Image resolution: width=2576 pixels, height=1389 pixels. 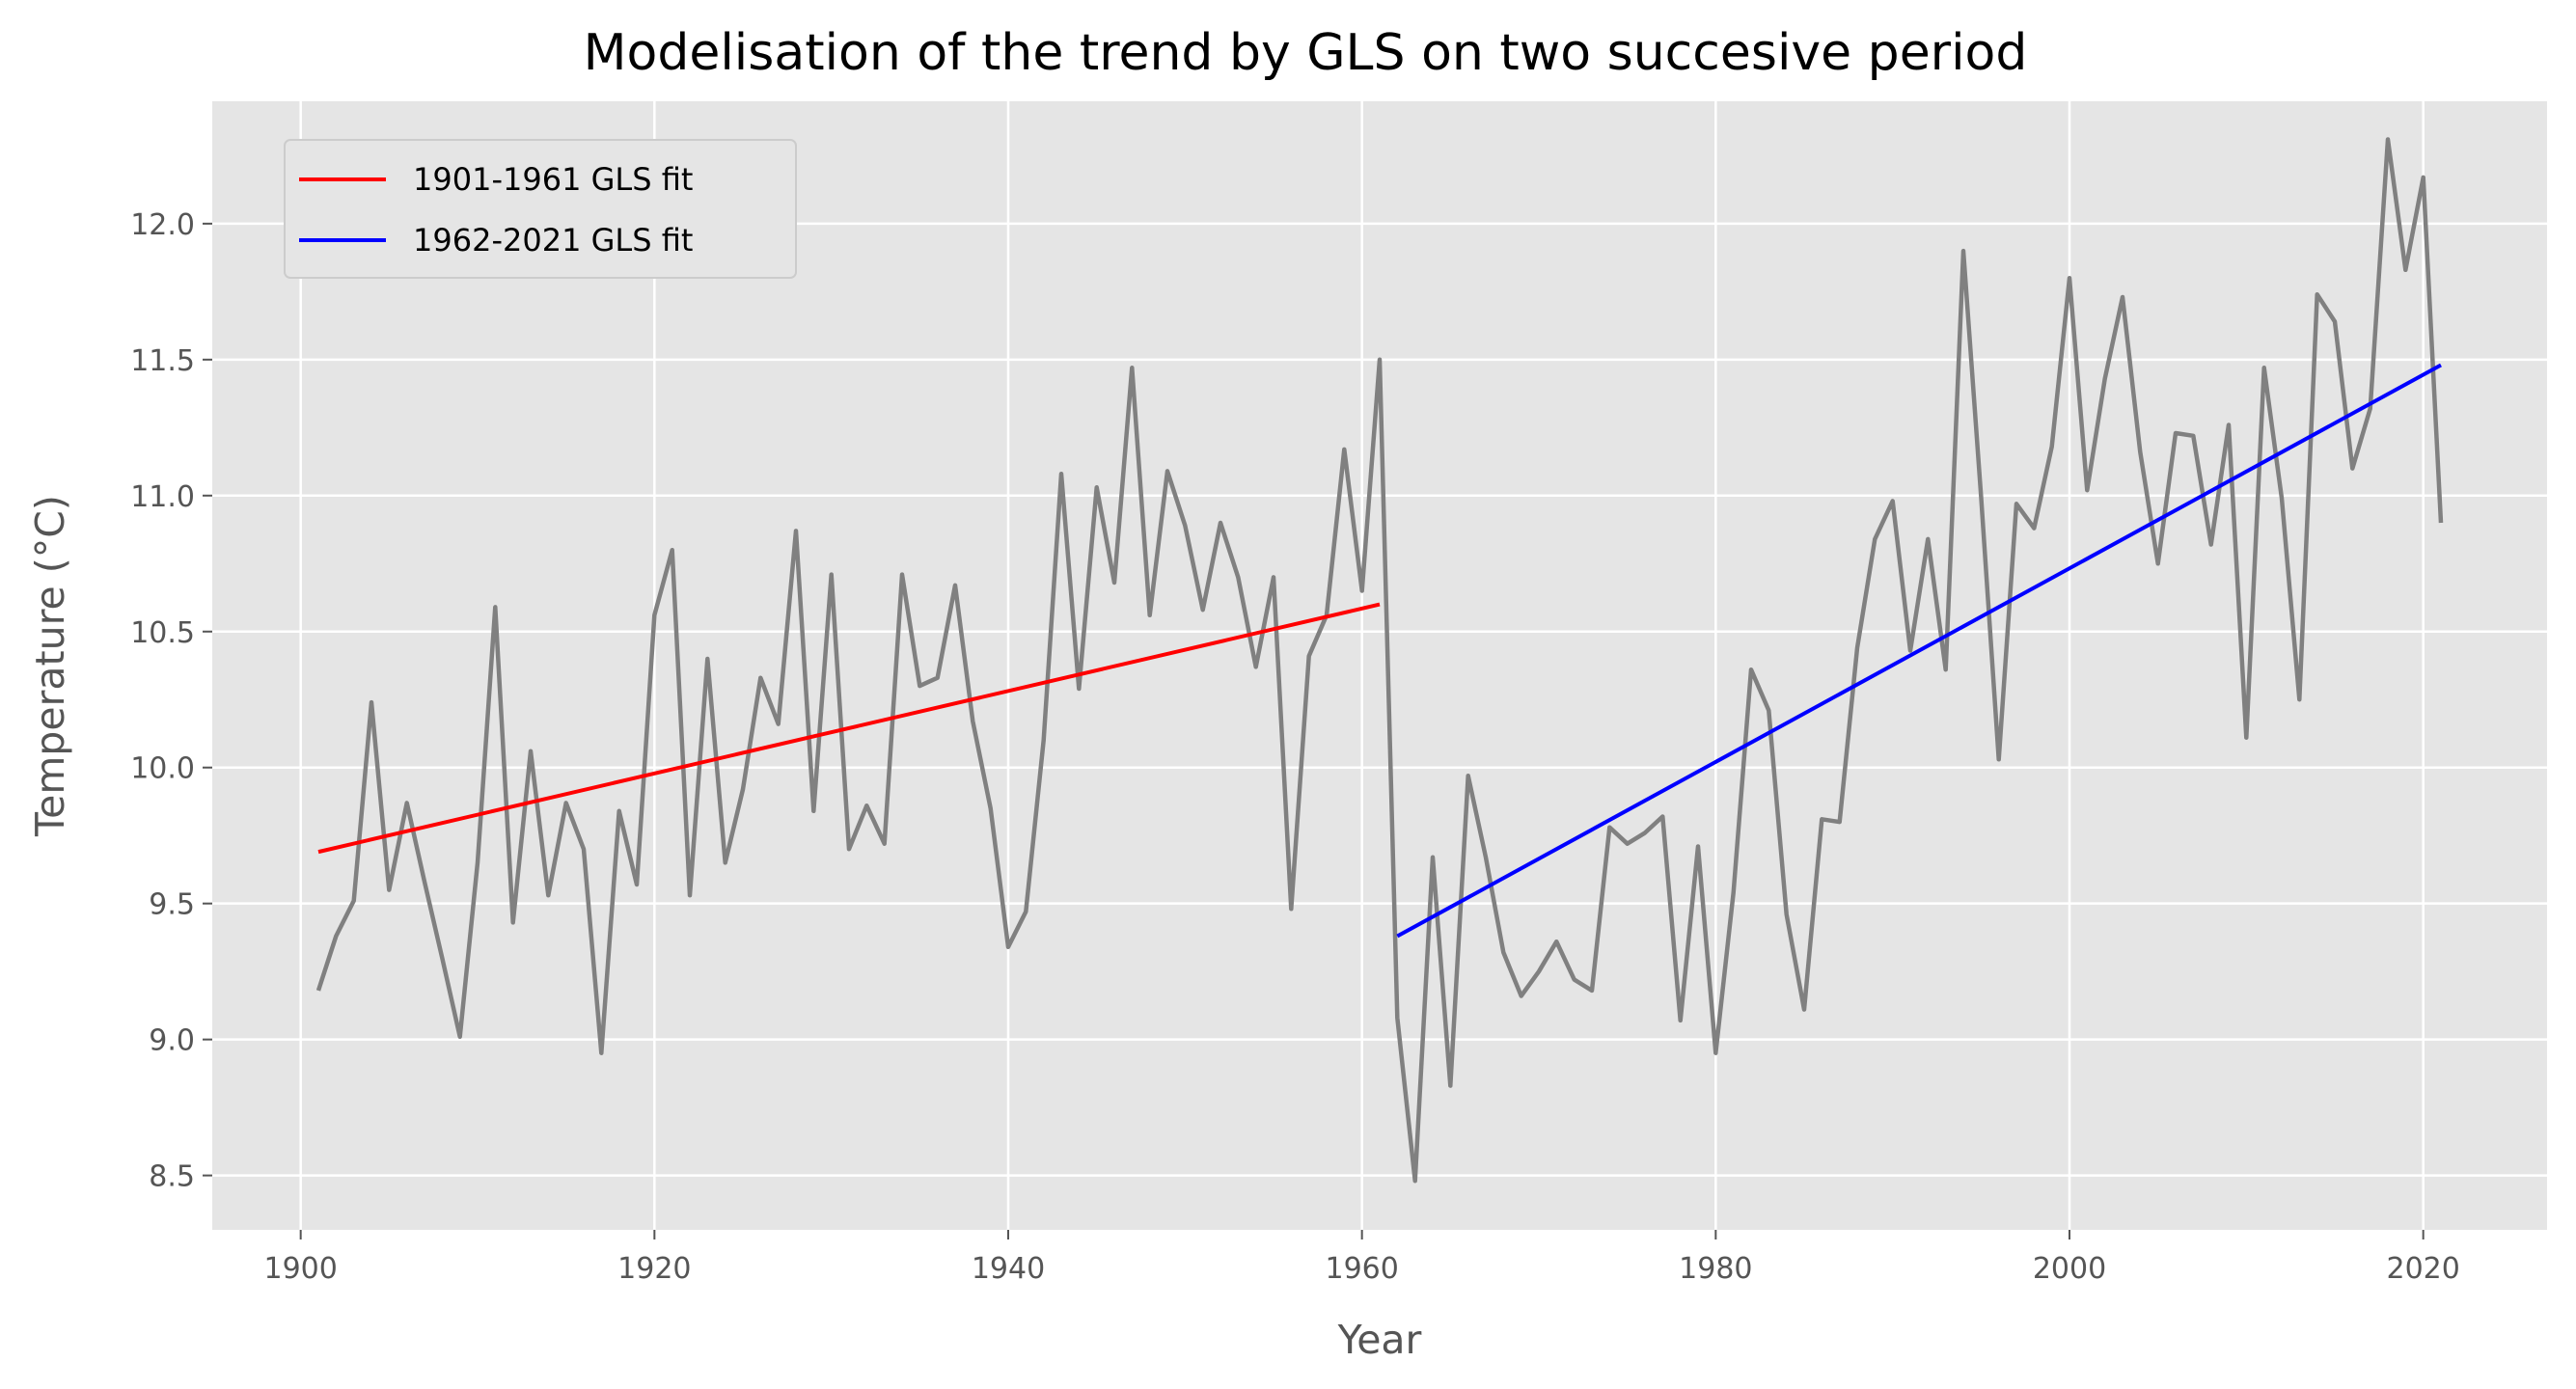 I want to click on y-tick-label: 11.0, so click(x=163, y=497).